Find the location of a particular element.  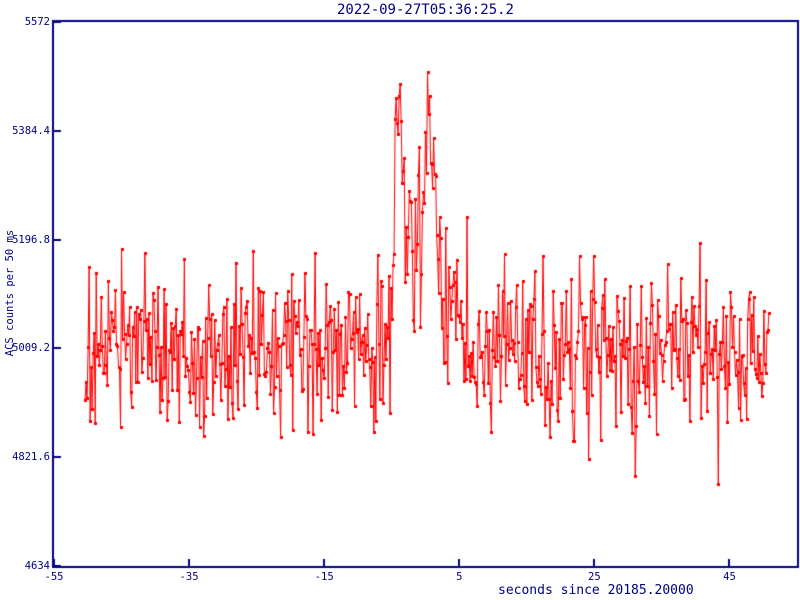

x-tick-label: 45 is located at coordinates (729, 577).